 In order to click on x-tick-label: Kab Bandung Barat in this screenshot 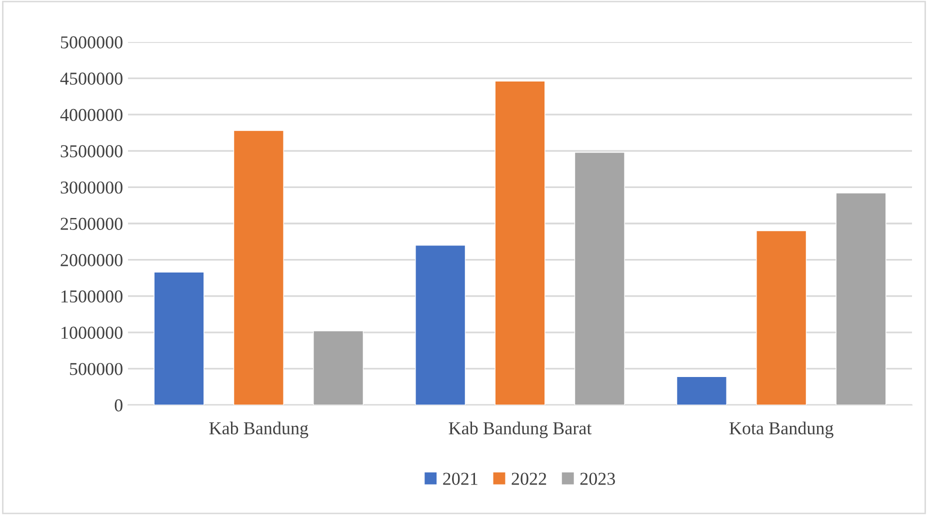, I will do `click(520, 430)`.